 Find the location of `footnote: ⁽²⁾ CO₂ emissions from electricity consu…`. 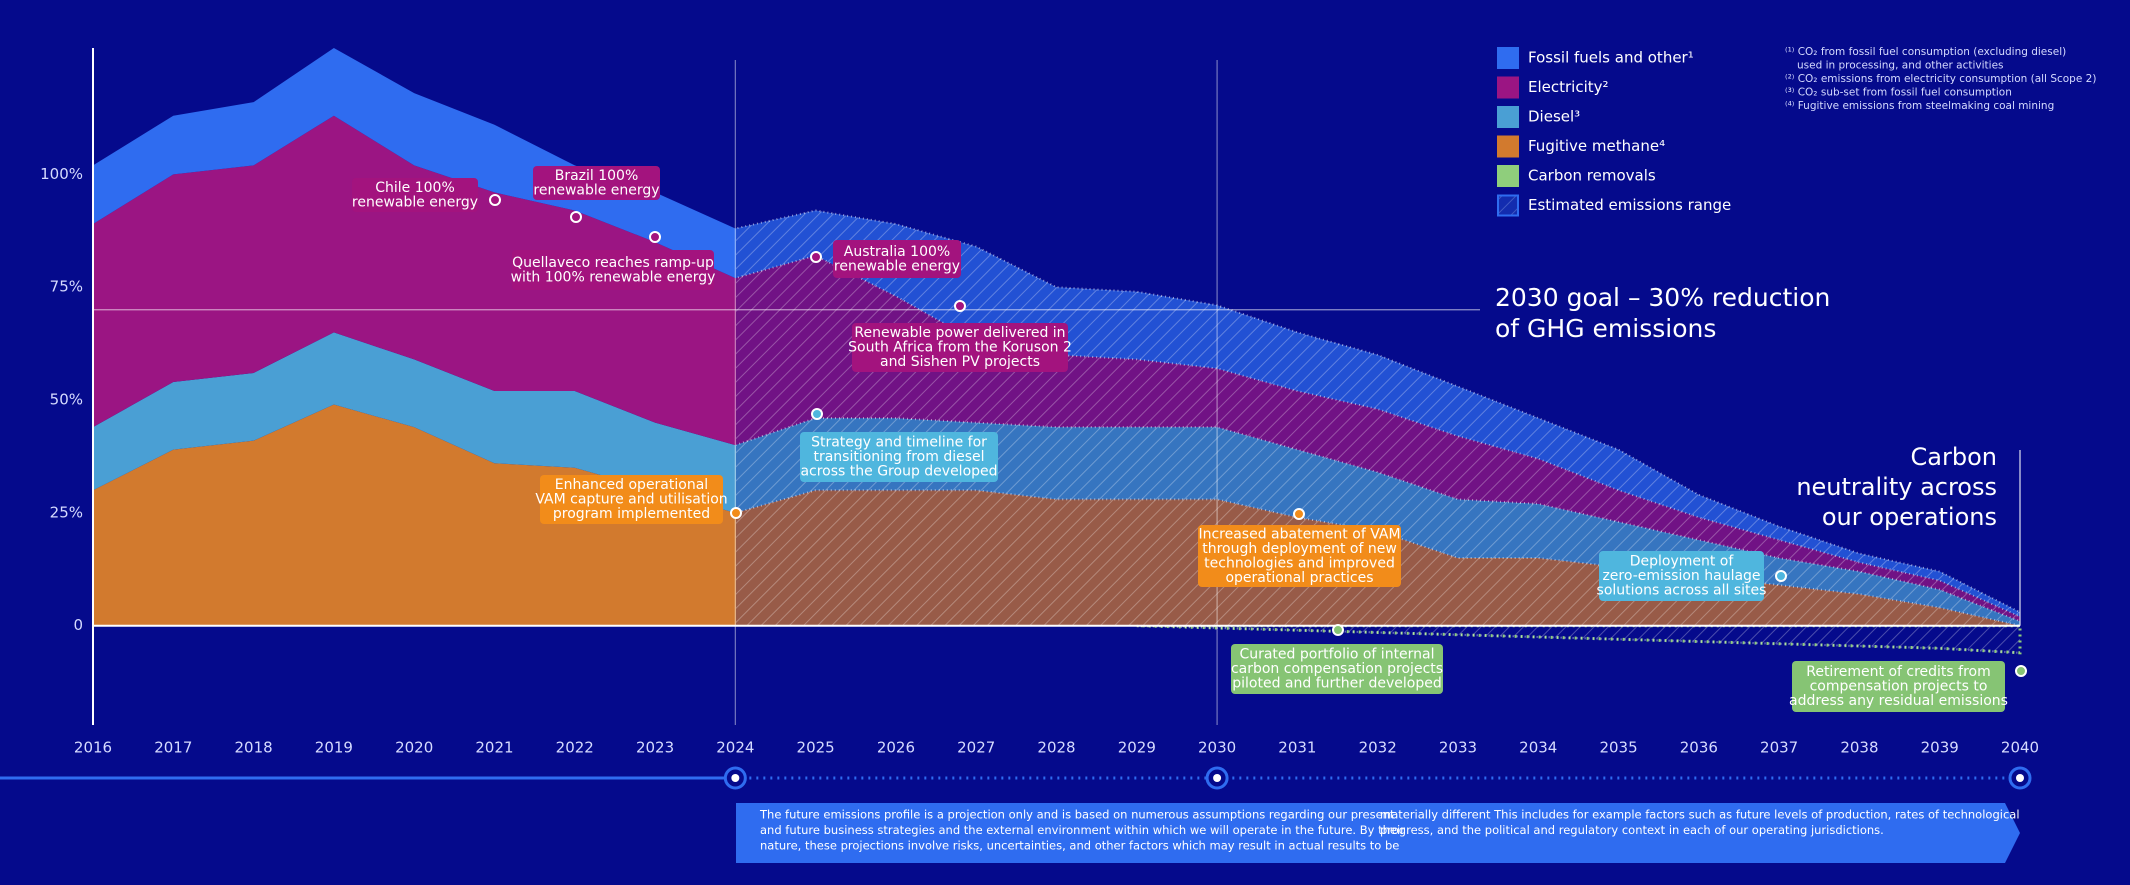

footnote: ⁽²⁾ CO₂ emissions from electricity consu… is located at coordinates (1940, 79).